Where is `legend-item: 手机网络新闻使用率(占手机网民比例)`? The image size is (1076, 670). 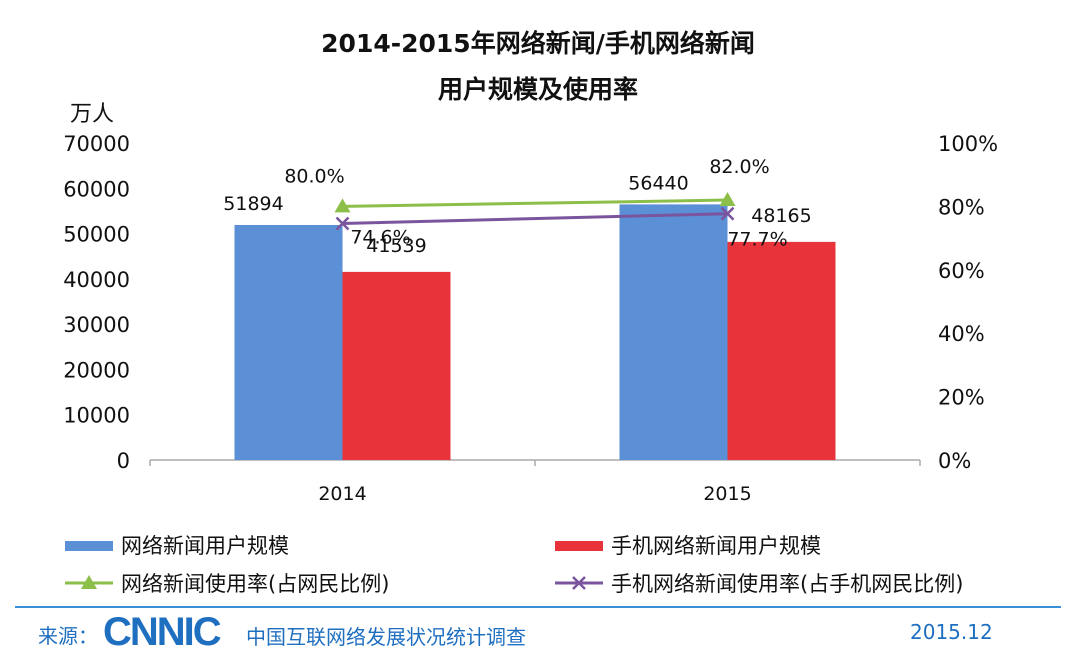 legend-item: 手机网络新闻使用率(占手机网民比例) is located at coordinates (759, 583).